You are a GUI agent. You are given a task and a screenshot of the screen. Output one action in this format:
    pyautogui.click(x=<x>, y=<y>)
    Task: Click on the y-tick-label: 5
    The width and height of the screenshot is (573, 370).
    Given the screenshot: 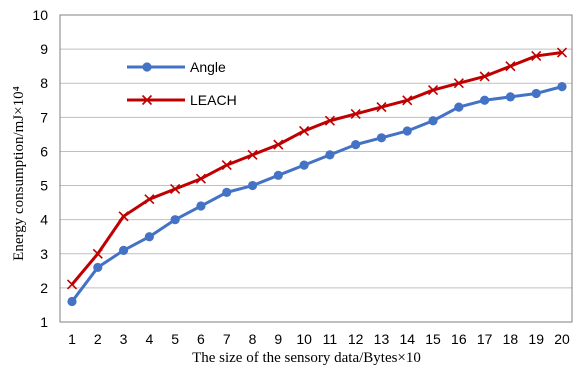 What is the action you would take?
    pyautogui.click(x=44, y=186)
    